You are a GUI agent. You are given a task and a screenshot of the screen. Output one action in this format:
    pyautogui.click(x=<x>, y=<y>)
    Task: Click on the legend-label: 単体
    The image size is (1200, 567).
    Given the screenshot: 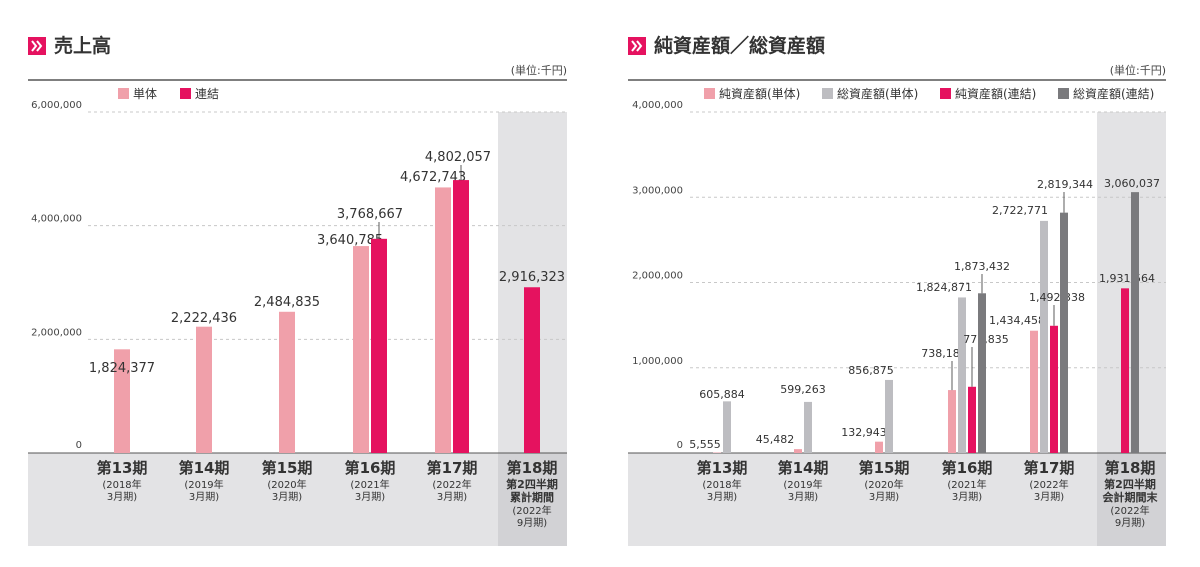 What is the action you would take?
    pyautogui.click(x=145, y=94)
    